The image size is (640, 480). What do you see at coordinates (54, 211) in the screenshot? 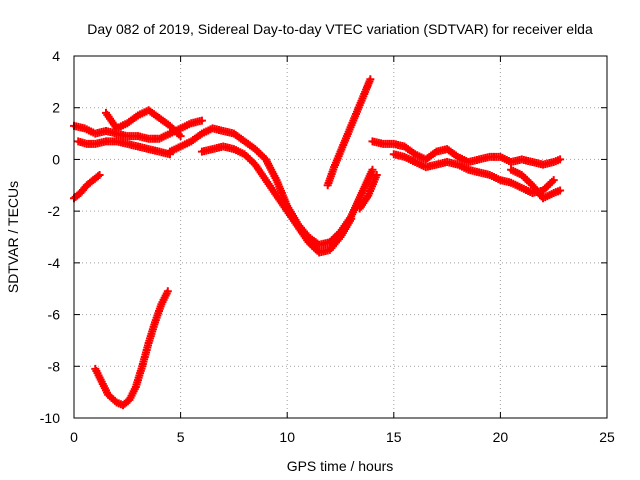
I see `y-tick-label: -2` at bounding box center [54, 211].